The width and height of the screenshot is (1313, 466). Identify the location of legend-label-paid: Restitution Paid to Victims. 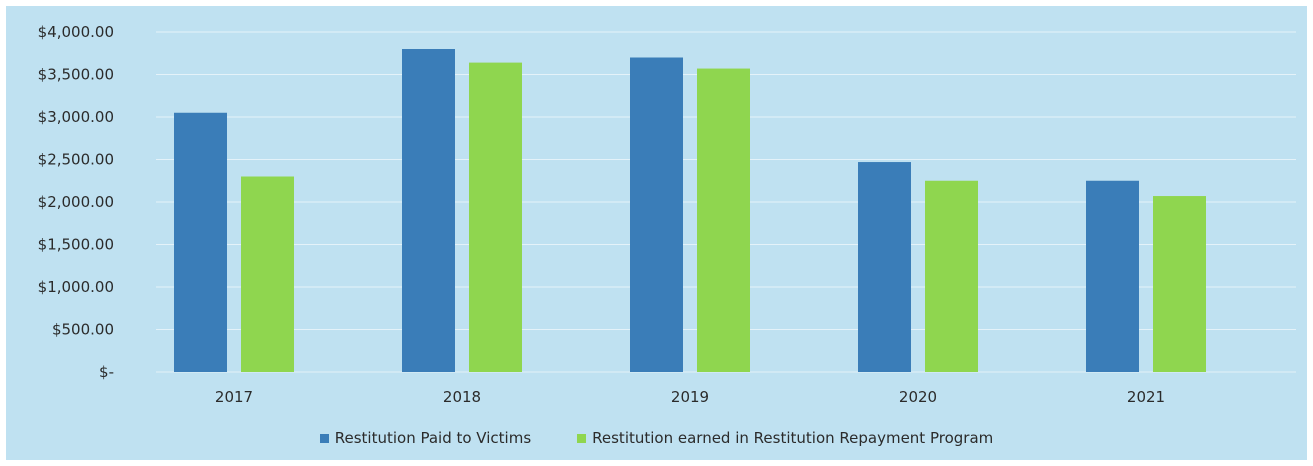
(433, 438).